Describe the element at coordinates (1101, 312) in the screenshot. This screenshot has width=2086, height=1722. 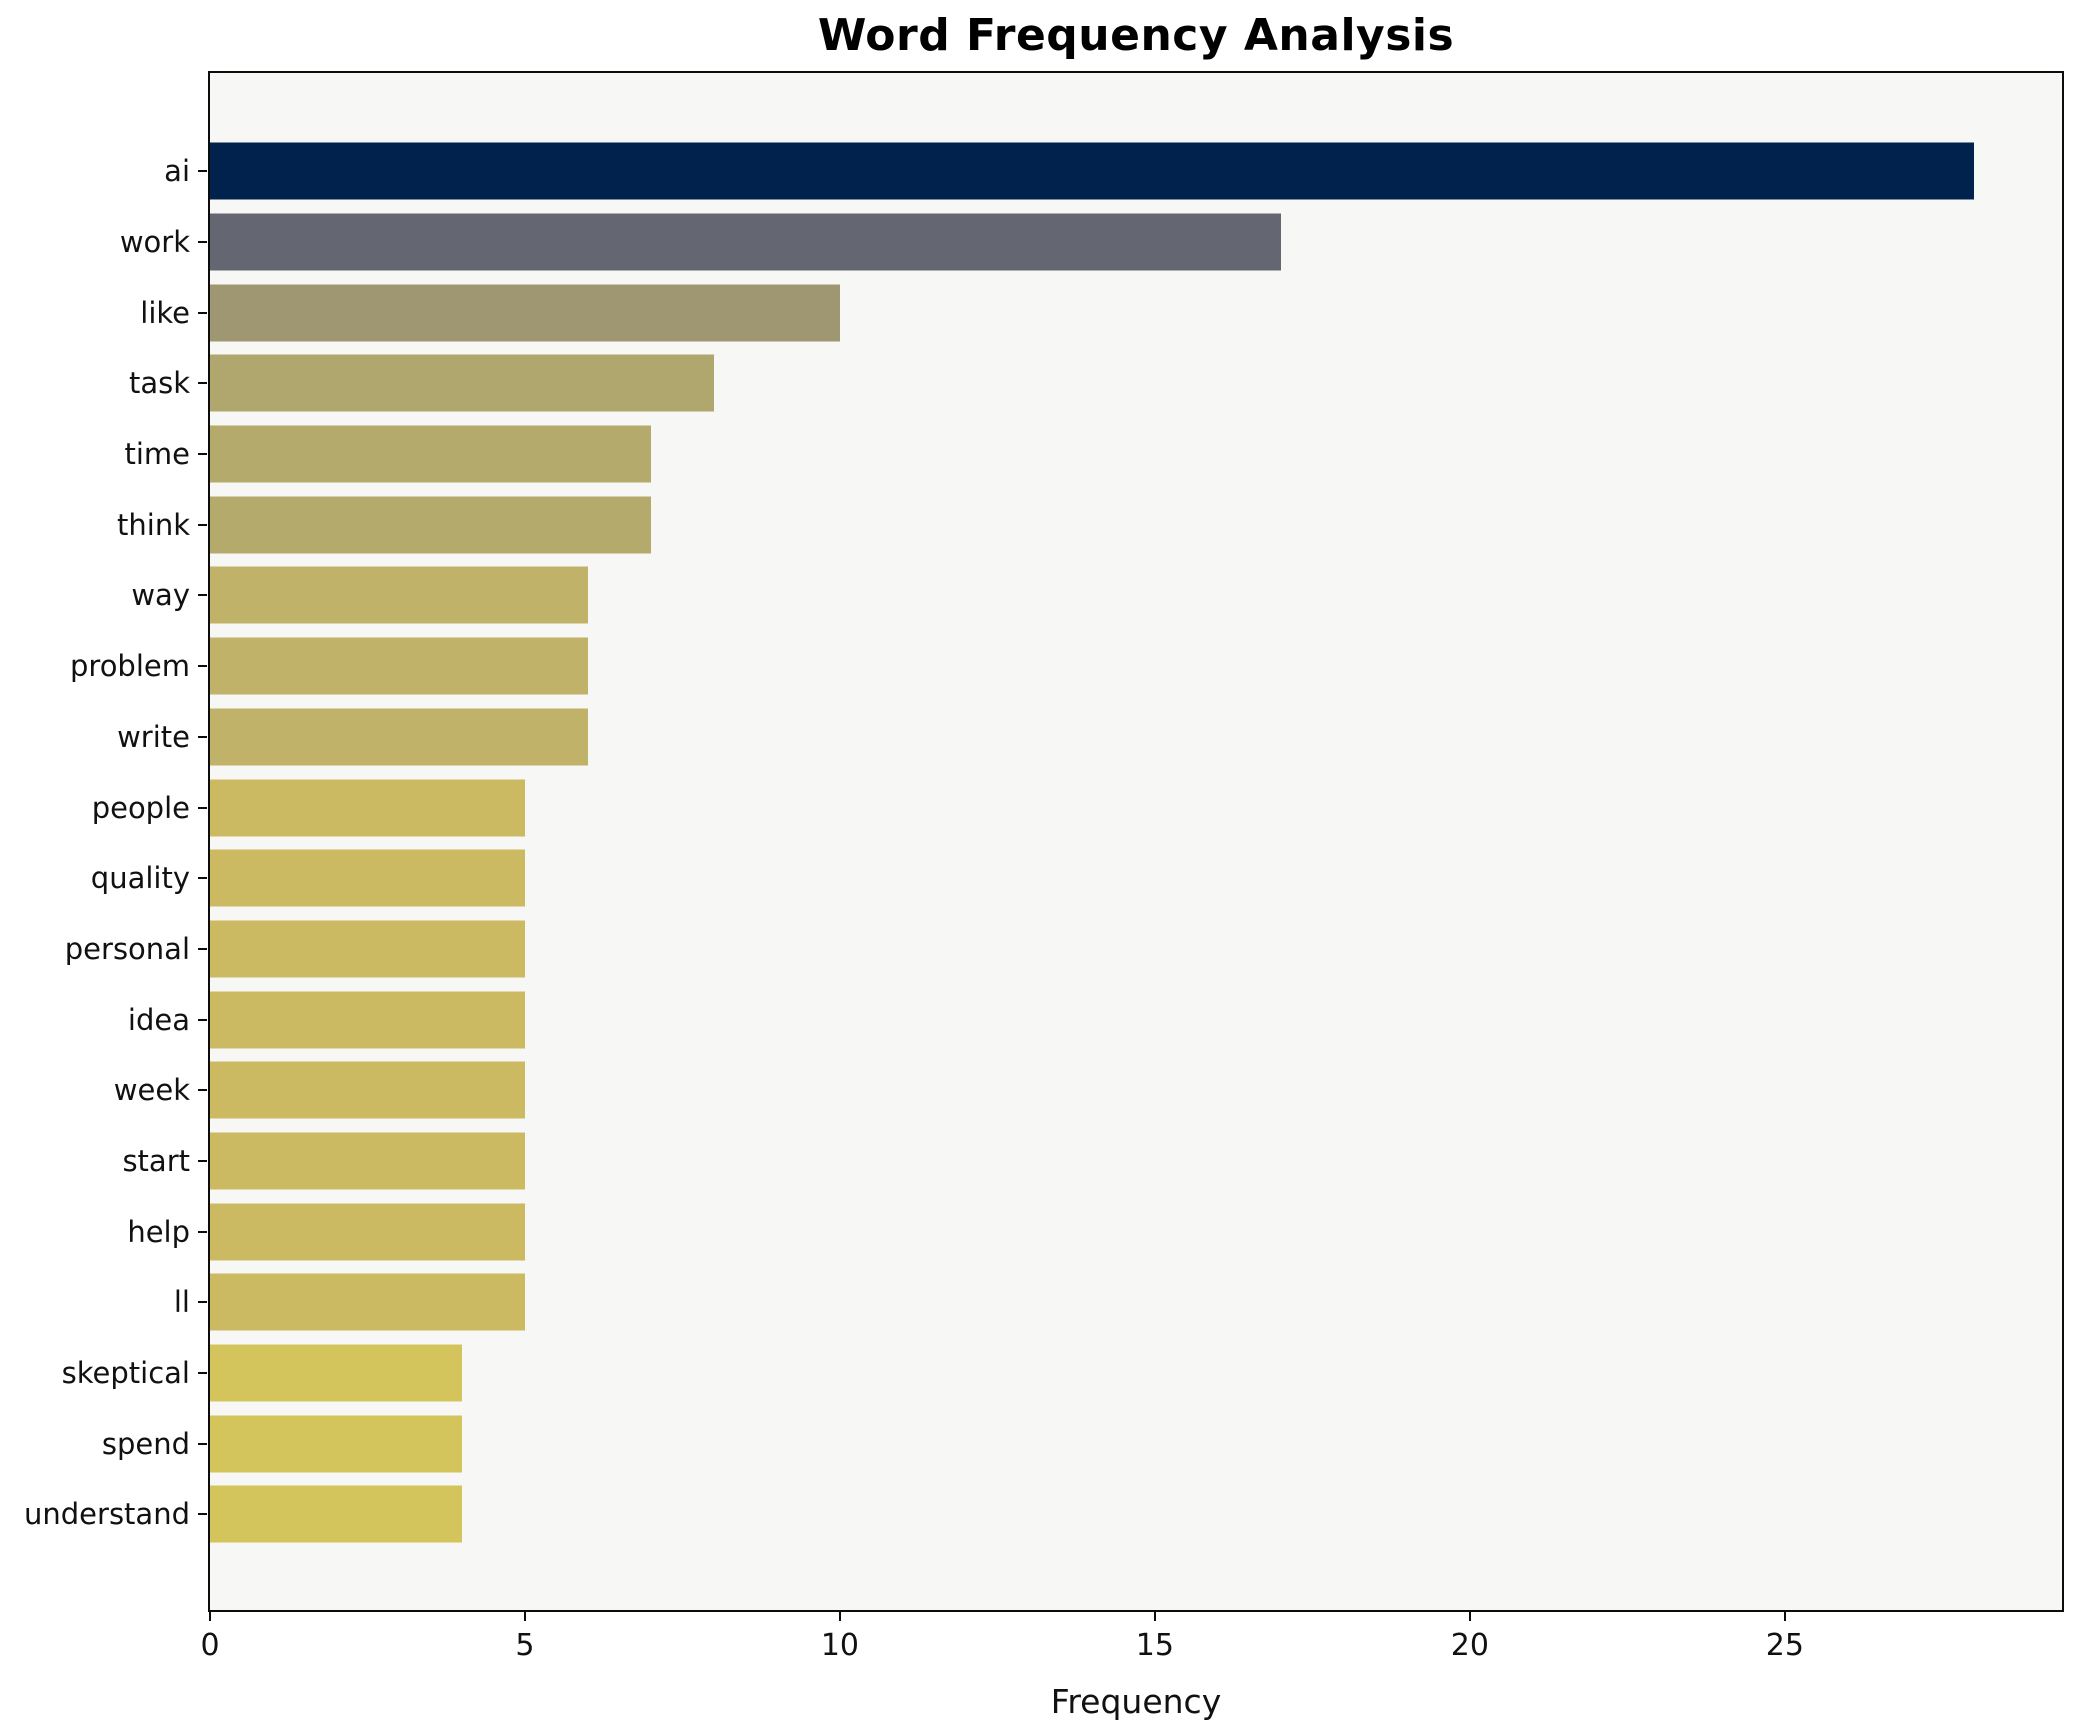
I see `bar-row: like` at that location.